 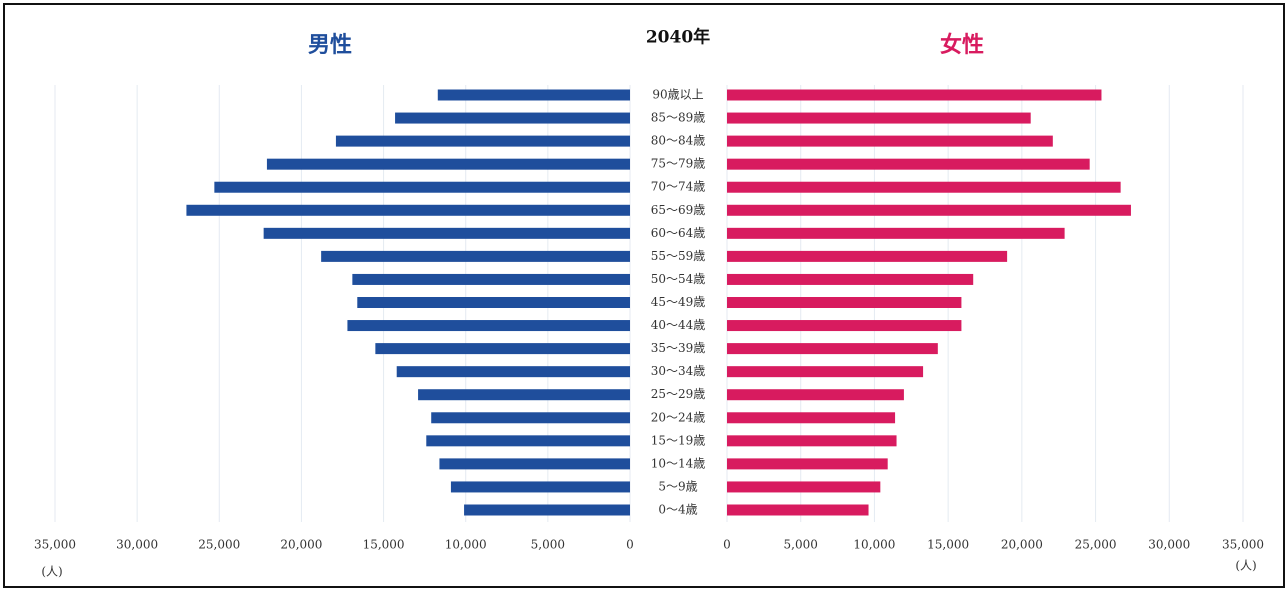 I want to click on category-label: 70～74歳, so click(x=678, y=187).